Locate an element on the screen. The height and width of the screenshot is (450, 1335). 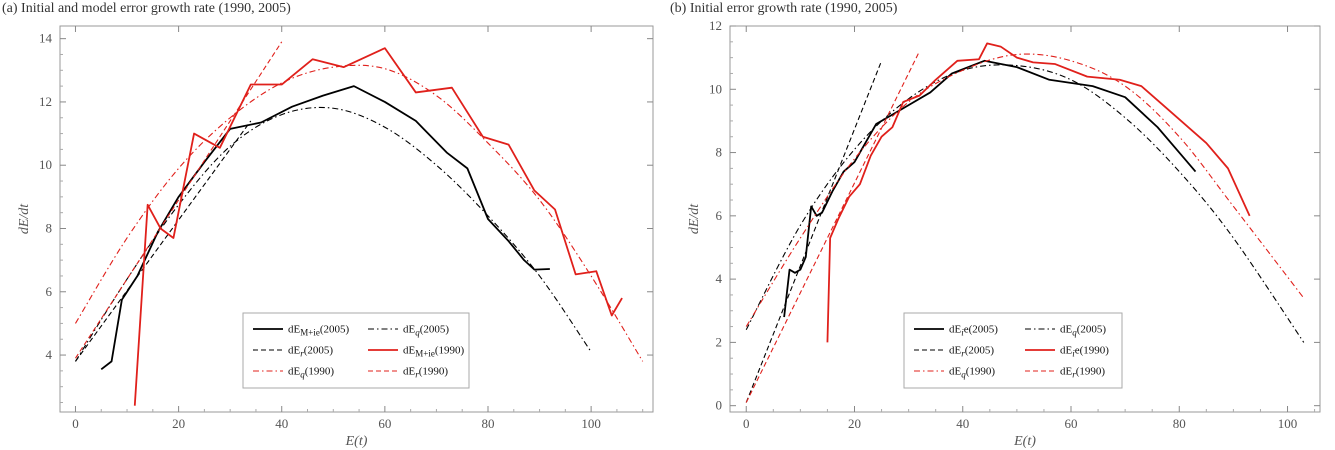
chart-a-x-axis-label: E(t) is located at coordinates (356, 441).